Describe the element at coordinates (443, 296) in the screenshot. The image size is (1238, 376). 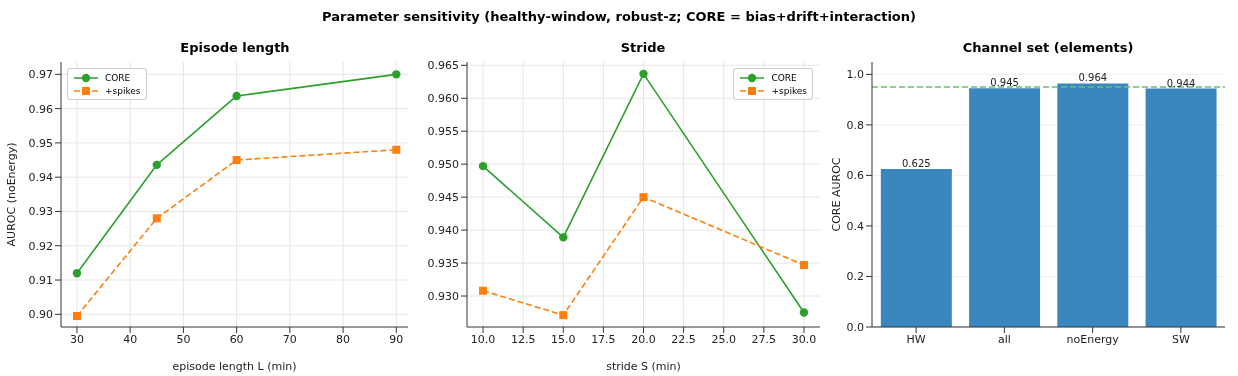
I see `y-tick-label: 0.930` at that location.